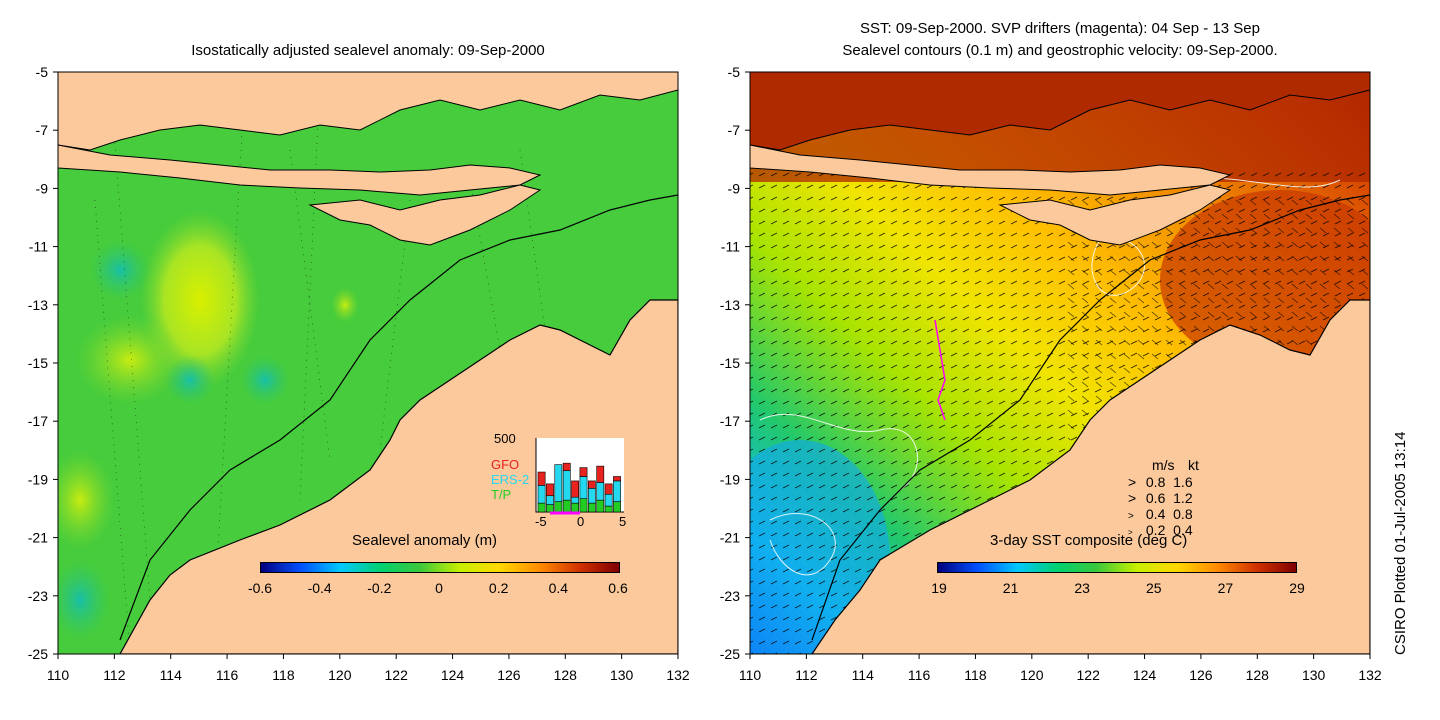 The image size is (1440, 720). What do you see at coordinates (1183, 498) in the screenshot?
I see `velocity-kt-value: 1.2` at bounding box center [1183, 498].